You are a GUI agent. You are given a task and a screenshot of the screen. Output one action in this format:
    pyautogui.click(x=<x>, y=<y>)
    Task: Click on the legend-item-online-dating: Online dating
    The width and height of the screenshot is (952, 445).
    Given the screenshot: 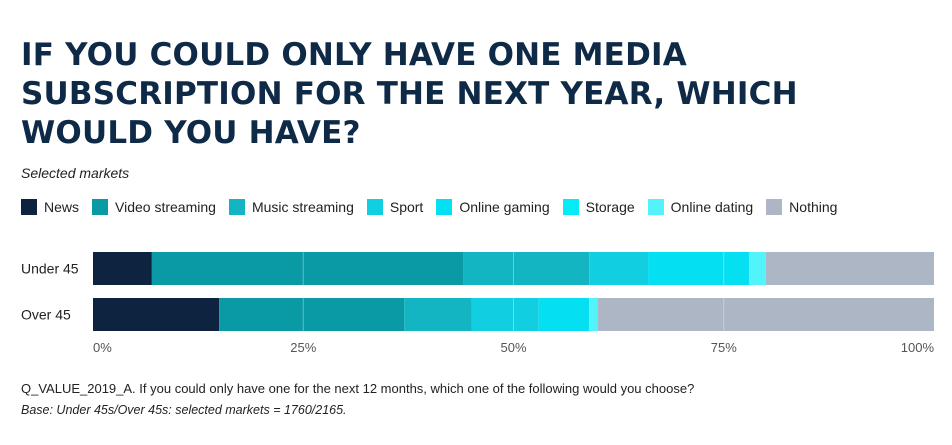 What is the action you would take?
    pyautogui.click(x=700, y=207)
    